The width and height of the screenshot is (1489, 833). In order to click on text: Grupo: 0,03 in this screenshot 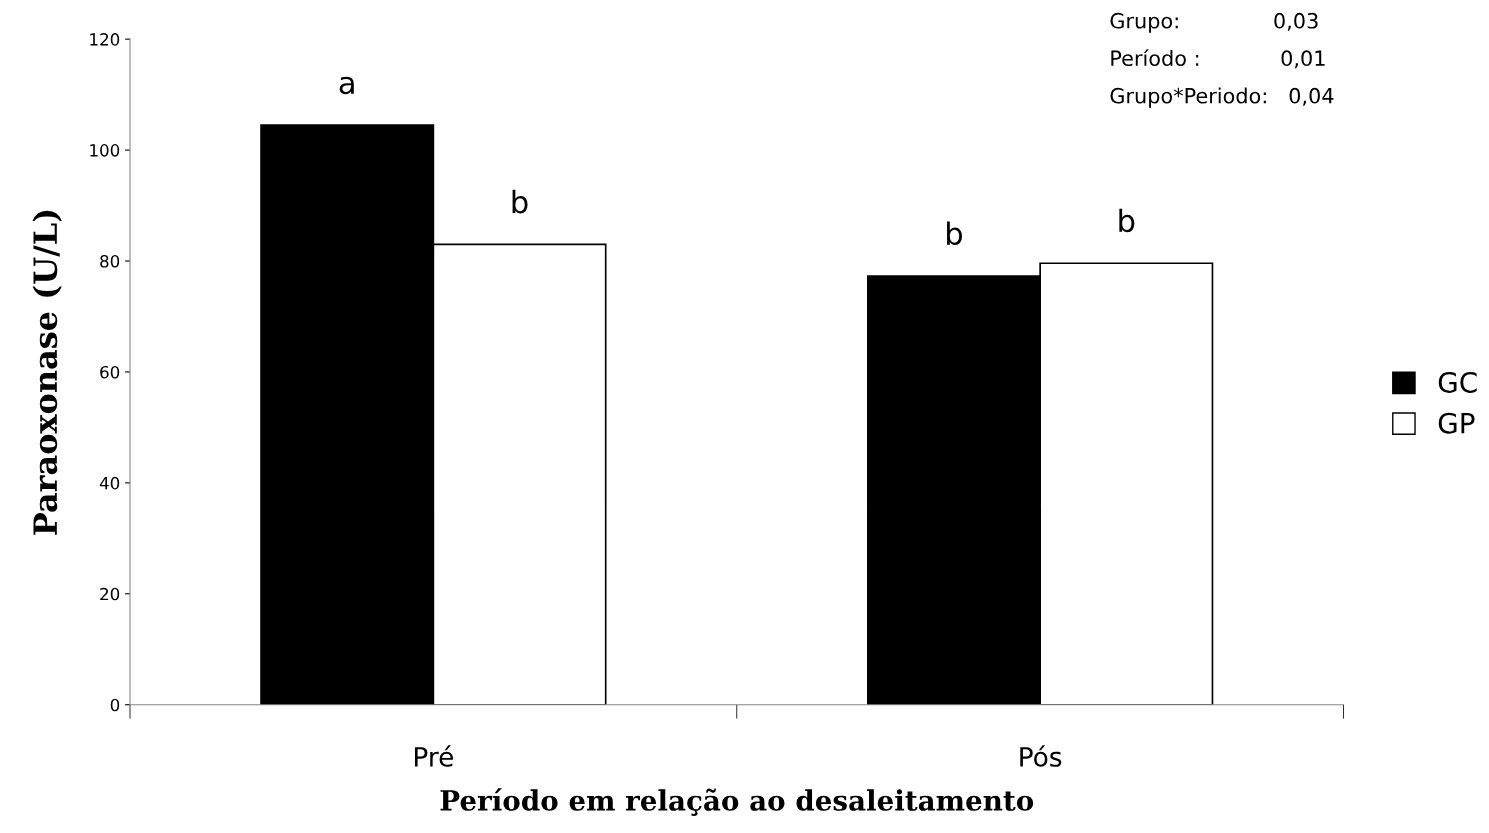, I will do `click(1214, 22)`.